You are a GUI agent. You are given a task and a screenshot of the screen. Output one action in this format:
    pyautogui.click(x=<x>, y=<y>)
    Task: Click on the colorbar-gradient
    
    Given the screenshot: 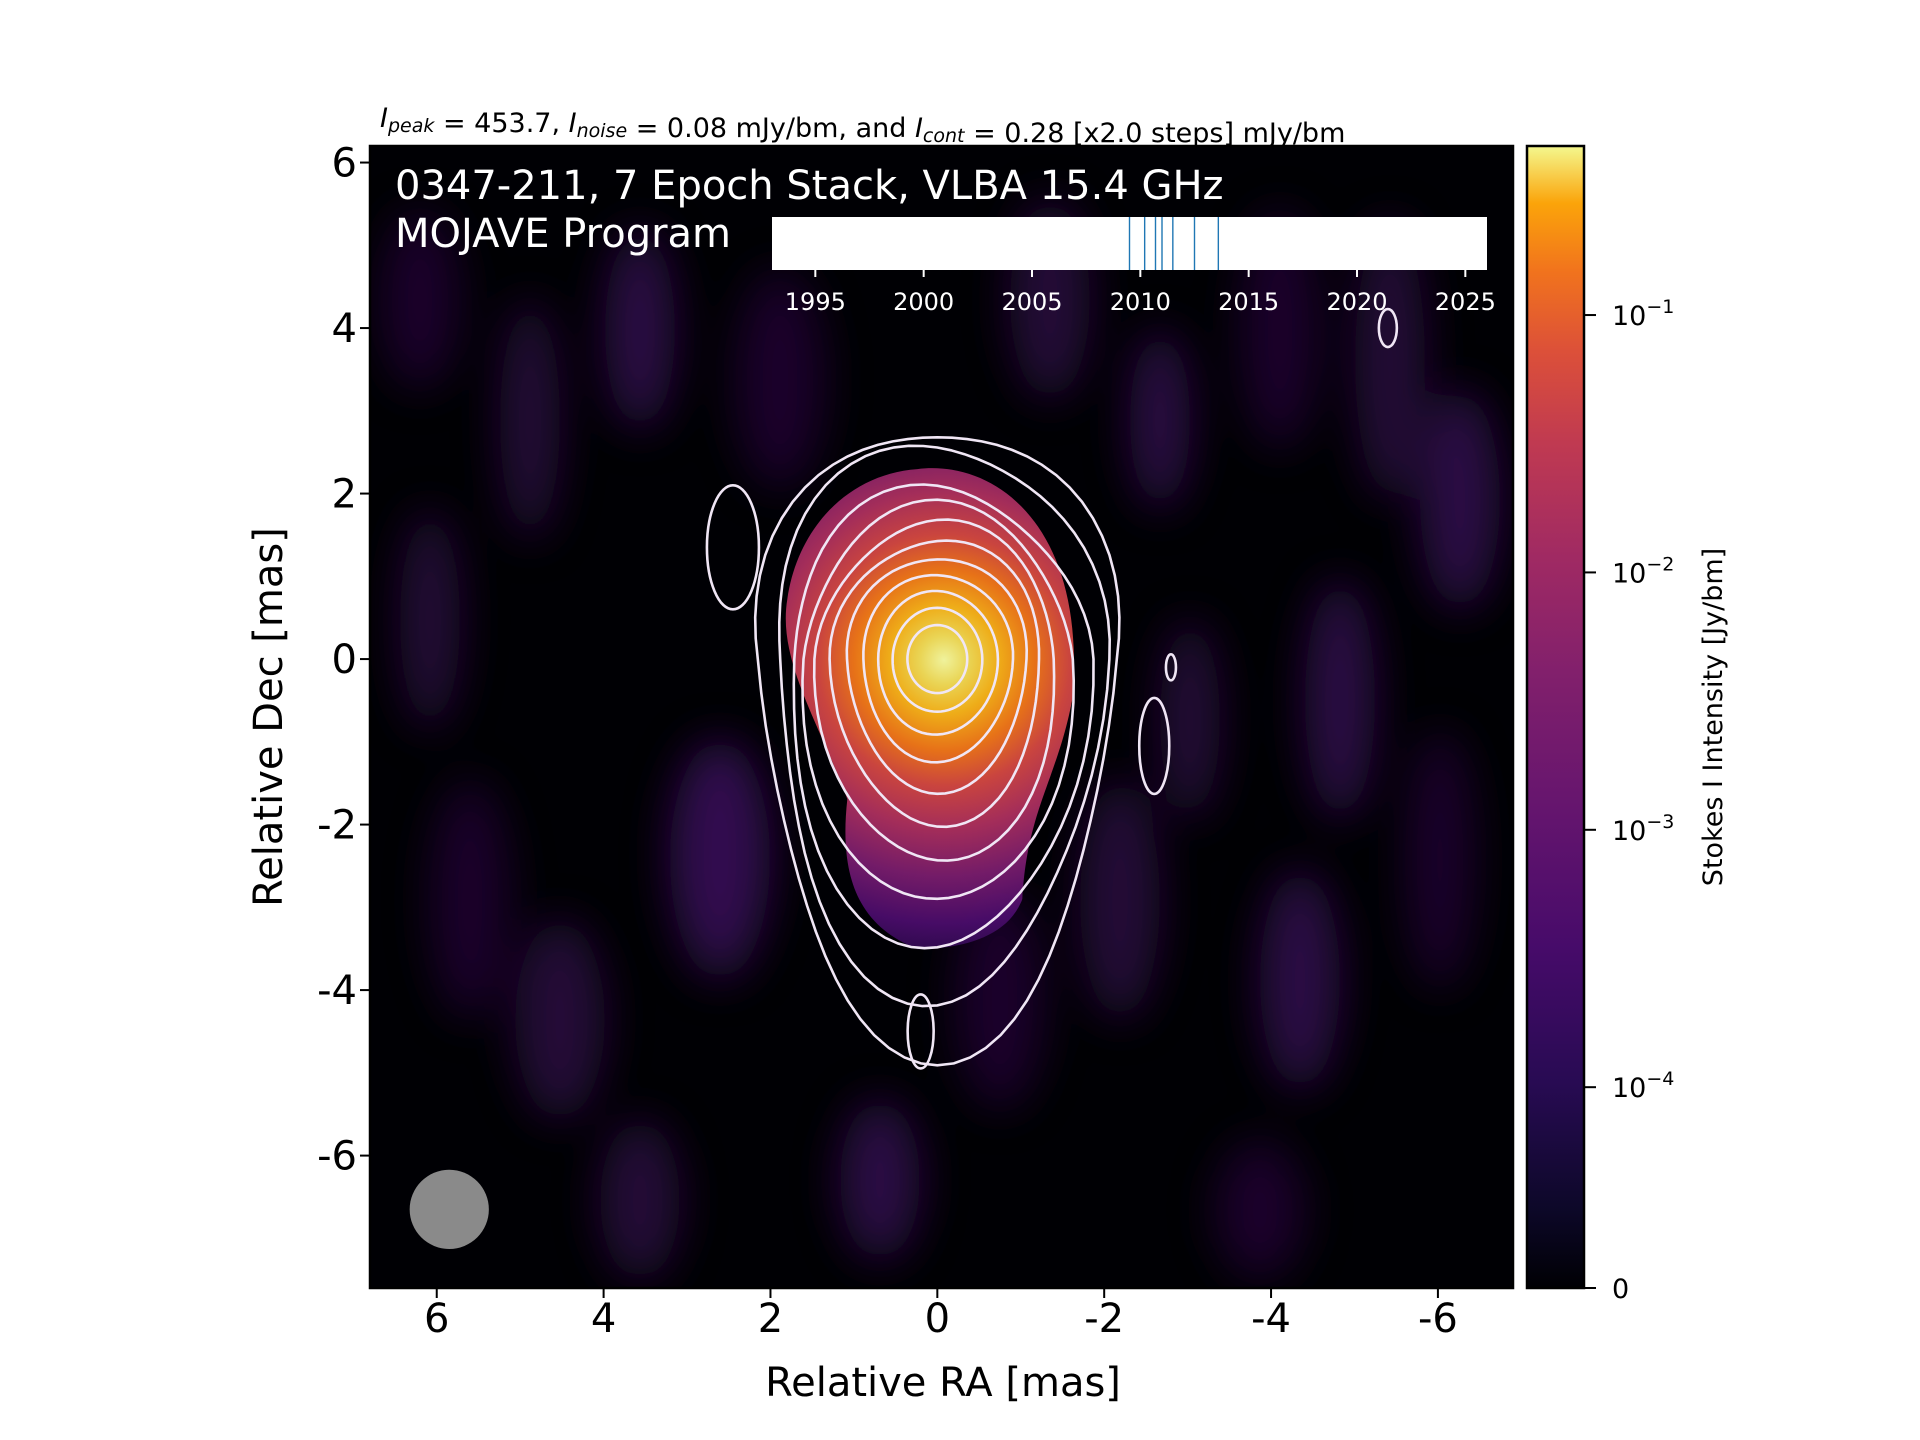 What is the action you would take?
    pyautogui.click(x=1555, y=717)
    